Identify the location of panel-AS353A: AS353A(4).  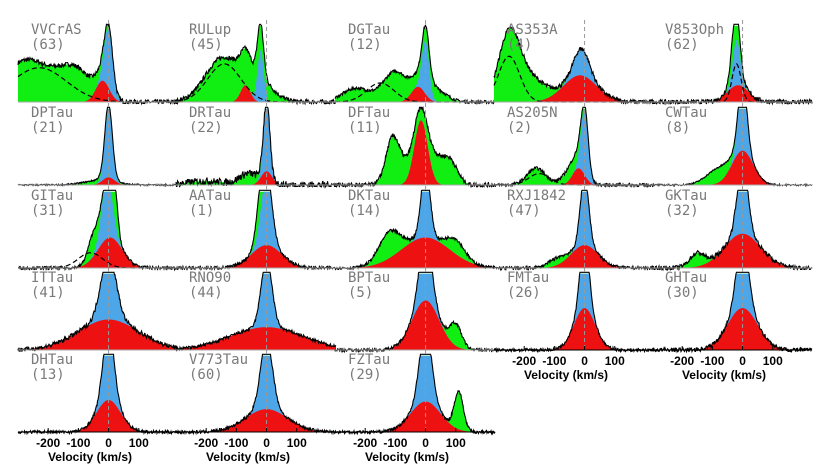
(574, 62).